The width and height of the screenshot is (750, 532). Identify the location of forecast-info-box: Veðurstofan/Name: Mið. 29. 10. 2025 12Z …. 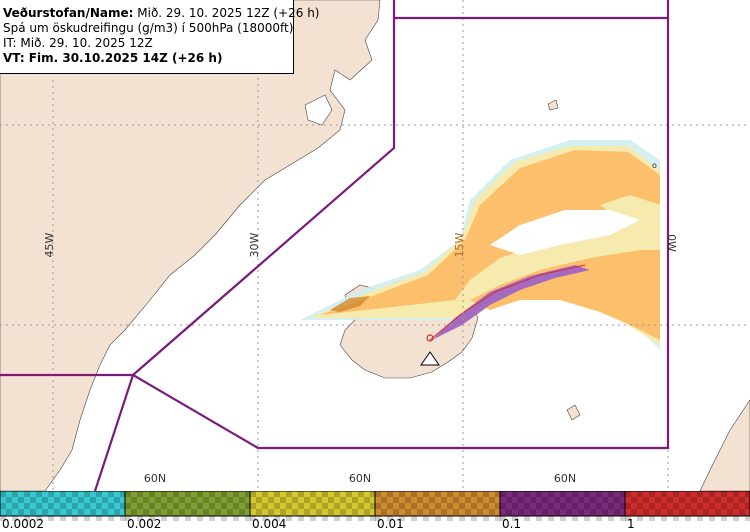
(160, 37).